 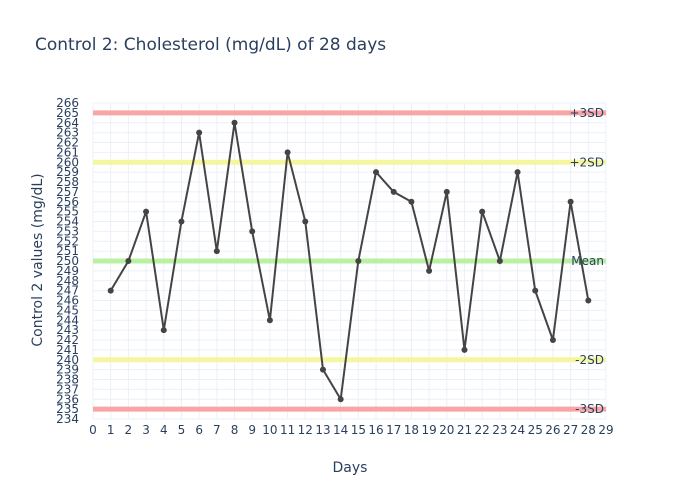 What do you see at coordinates (67, 419) in the screenshot?
I see `y-tick-label: 234` at bounding box center [67, 419].